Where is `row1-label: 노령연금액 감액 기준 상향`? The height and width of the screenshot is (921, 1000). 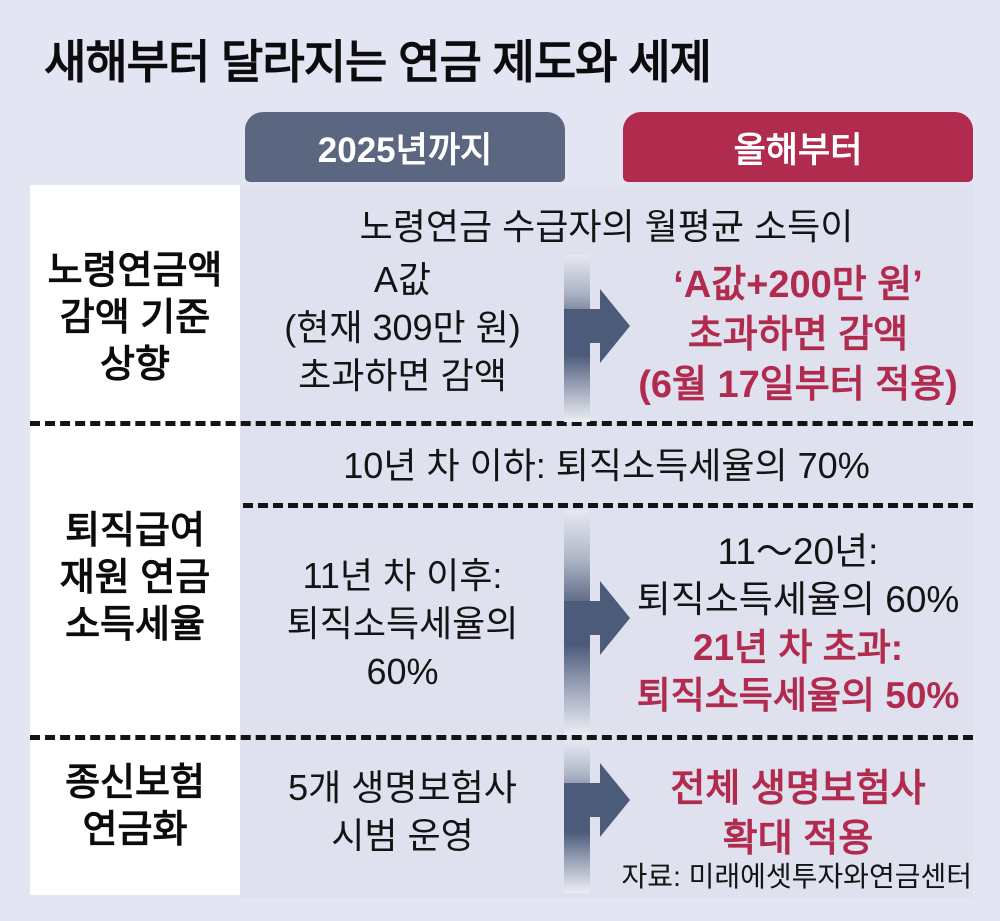
row1-label: 노령연금액 감액 기준 상향 is located at coordinates (135, 318).